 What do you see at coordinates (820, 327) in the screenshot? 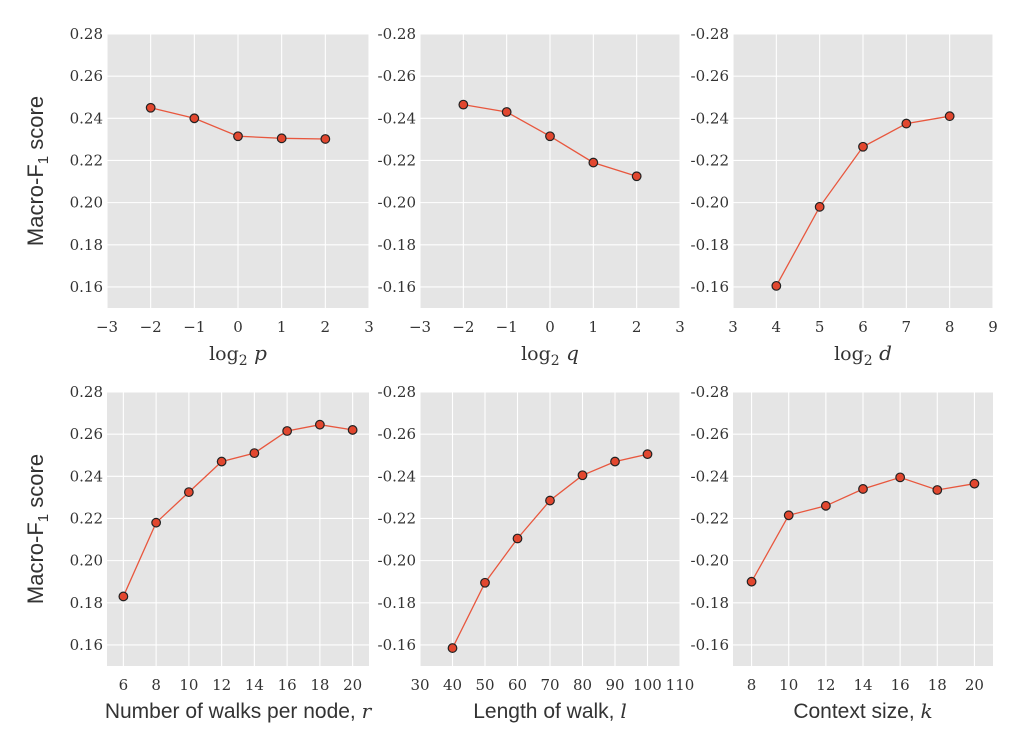
I see `x-tick-label: 5` at bounding box center [820, 327].